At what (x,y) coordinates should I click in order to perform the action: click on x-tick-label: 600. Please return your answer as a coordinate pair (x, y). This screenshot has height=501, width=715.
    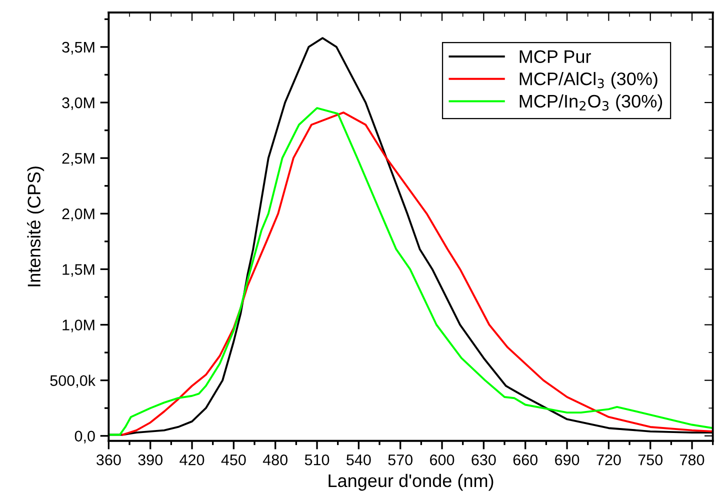
    Looking at the image, I should click on (442, 460).